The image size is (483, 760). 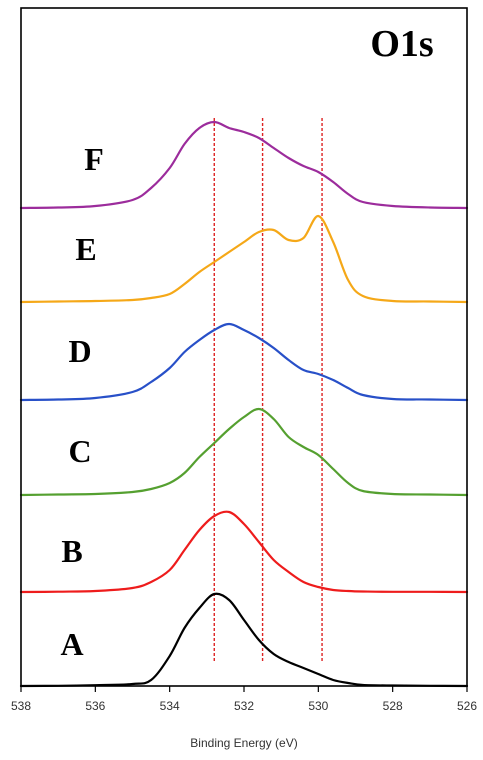 What do you see at coordinates (244, 640) in the screenshot?
I see `spectrum-line-a` at bounding box center [244, 640].